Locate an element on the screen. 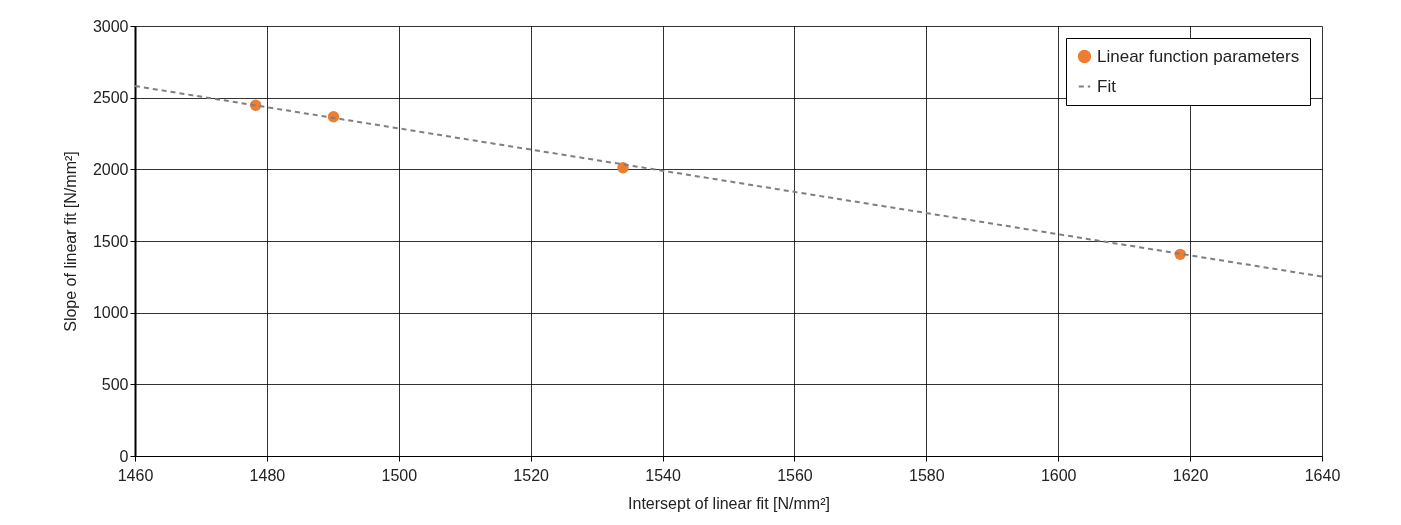  x-tick-label: 1560 is located at coordinates (795, 475).